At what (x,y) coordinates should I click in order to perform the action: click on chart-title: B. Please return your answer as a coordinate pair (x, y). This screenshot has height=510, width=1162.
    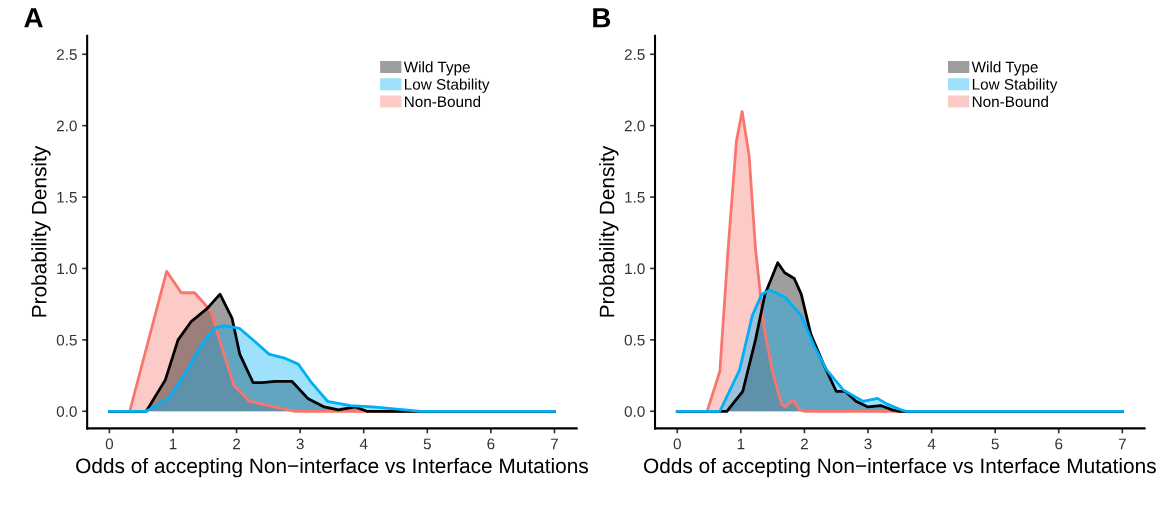
    Looking at the image, I should click on (602, 18).